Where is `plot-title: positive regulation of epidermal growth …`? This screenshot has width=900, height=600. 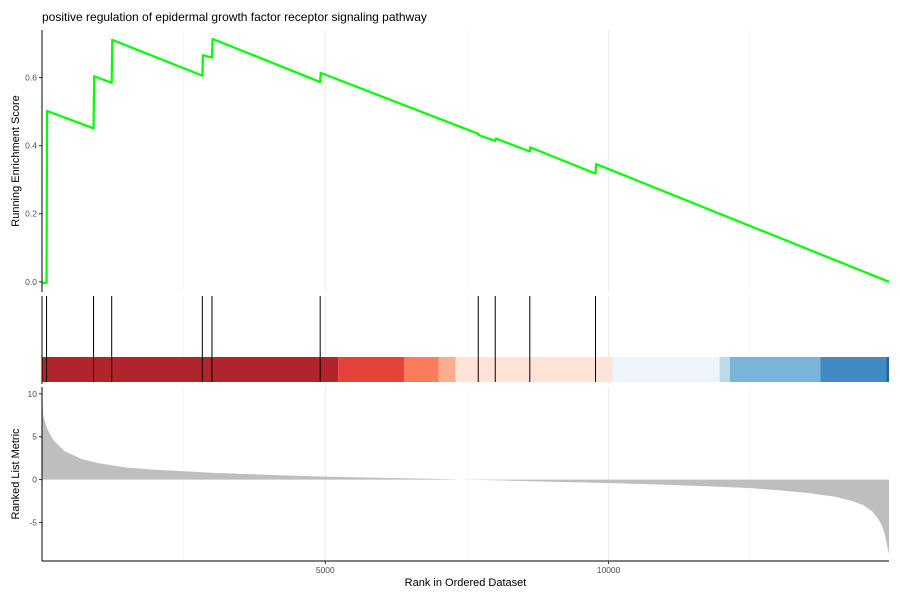 plot-title: positive regulation of epidermal growth … is located at coordinates (234, 17).